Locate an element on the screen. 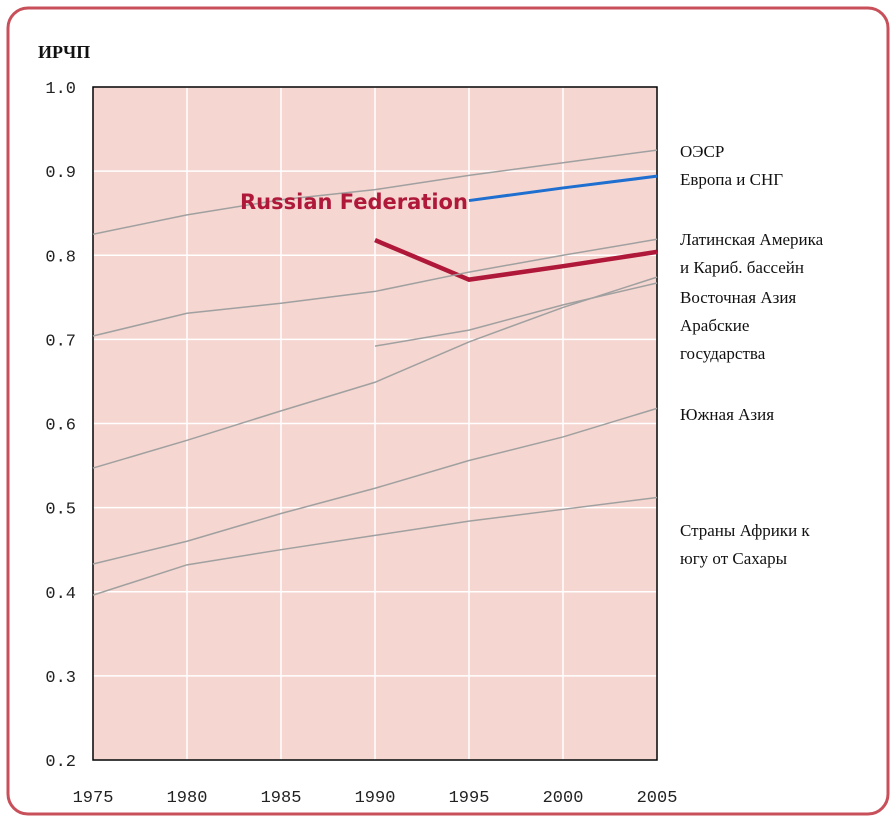 This screenshot has width=893, height=820. series-label: Страны Африки к югу от Сахары is located at coordinates (745, 544).